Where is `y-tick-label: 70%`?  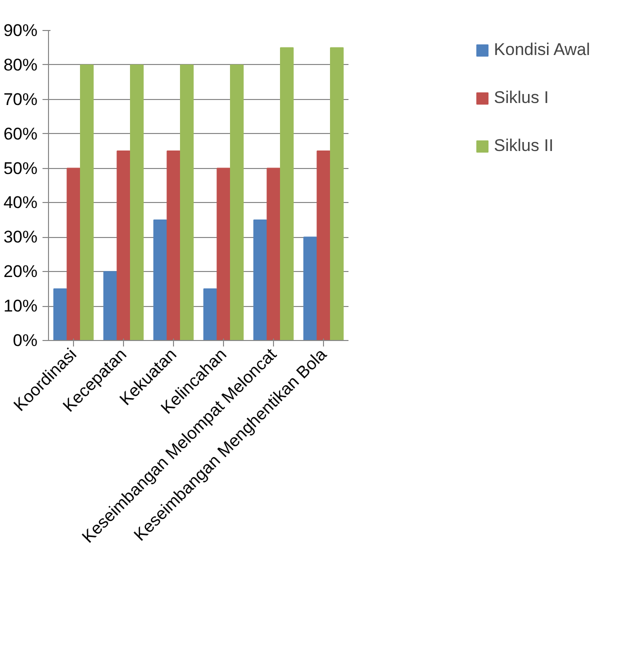 y-tick-label: 70% is located at coordinates (20, 99).